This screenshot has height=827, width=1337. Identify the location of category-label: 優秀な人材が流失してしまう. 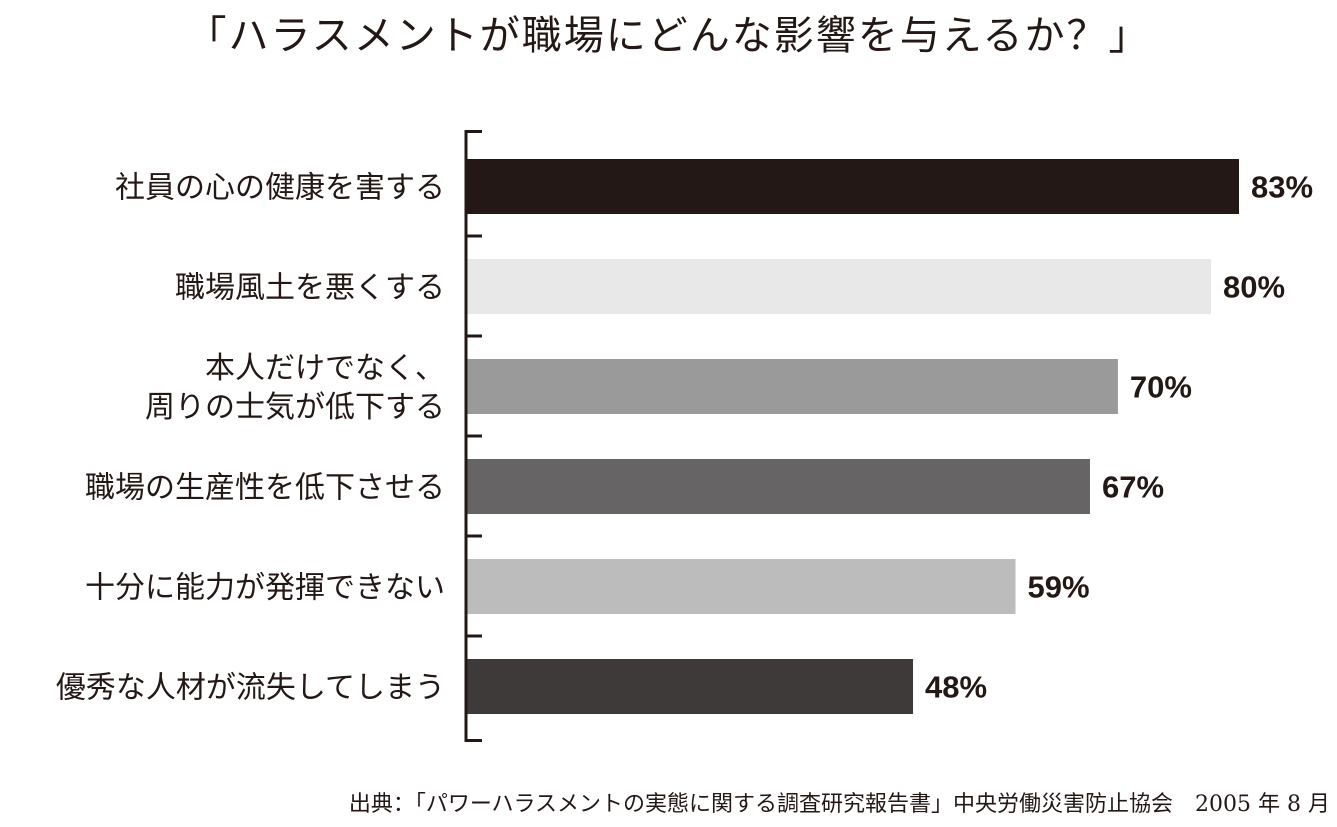
(250, 688).